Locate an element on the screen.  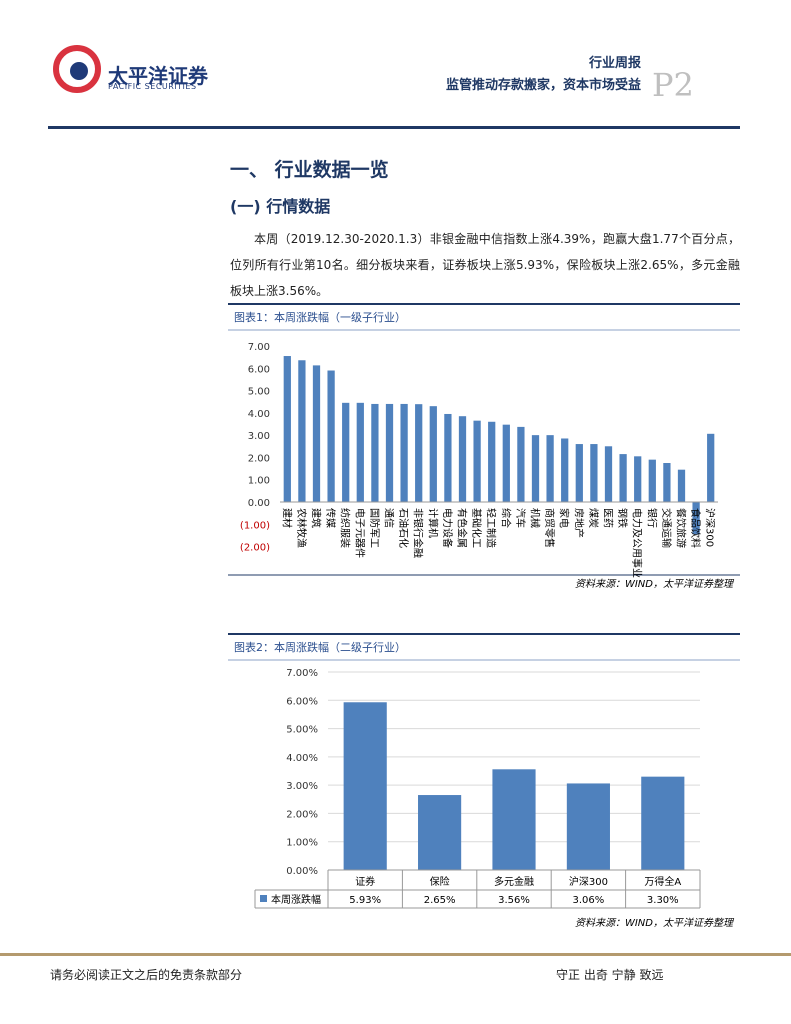
y-tick-label: 2.00% is located at coordinates (302, 814).